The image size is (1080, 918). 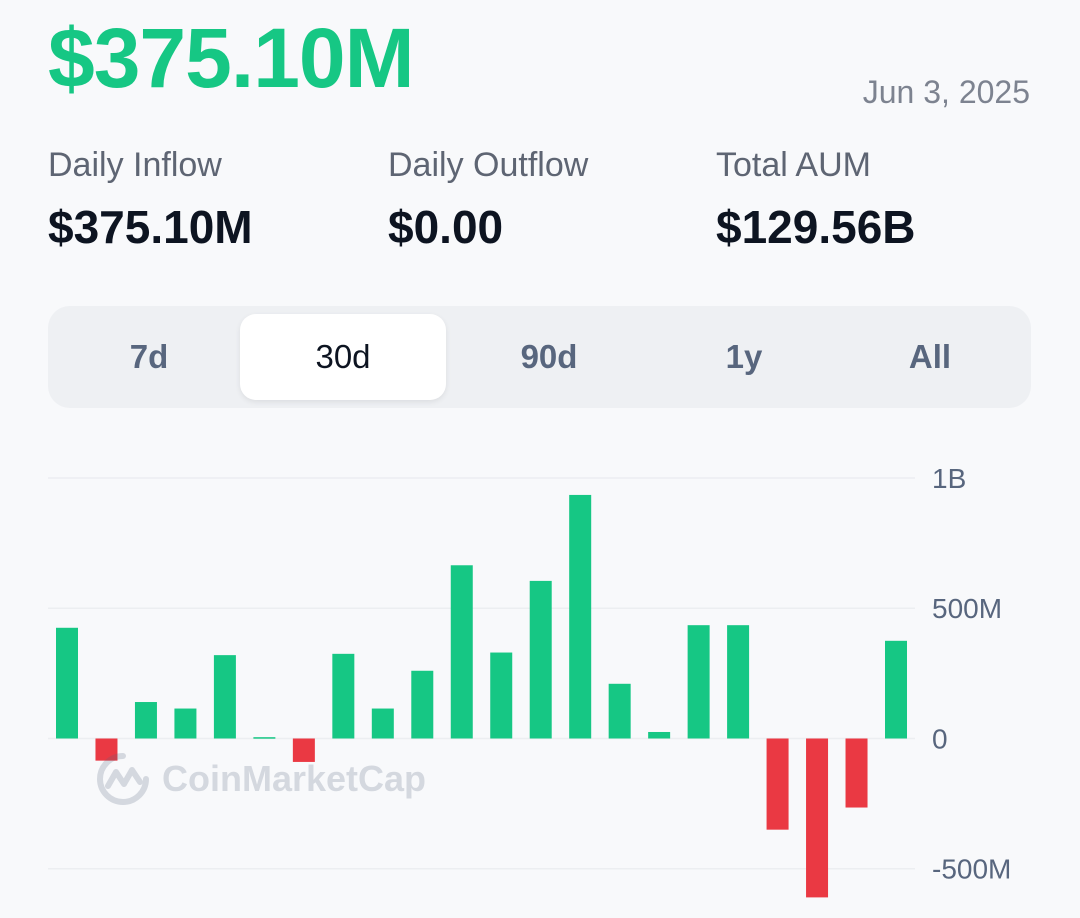 What do you see at coordinates (149, 356) in the screenshot?
I see `tab-7d: 7d` at bounding box center [149, 356].